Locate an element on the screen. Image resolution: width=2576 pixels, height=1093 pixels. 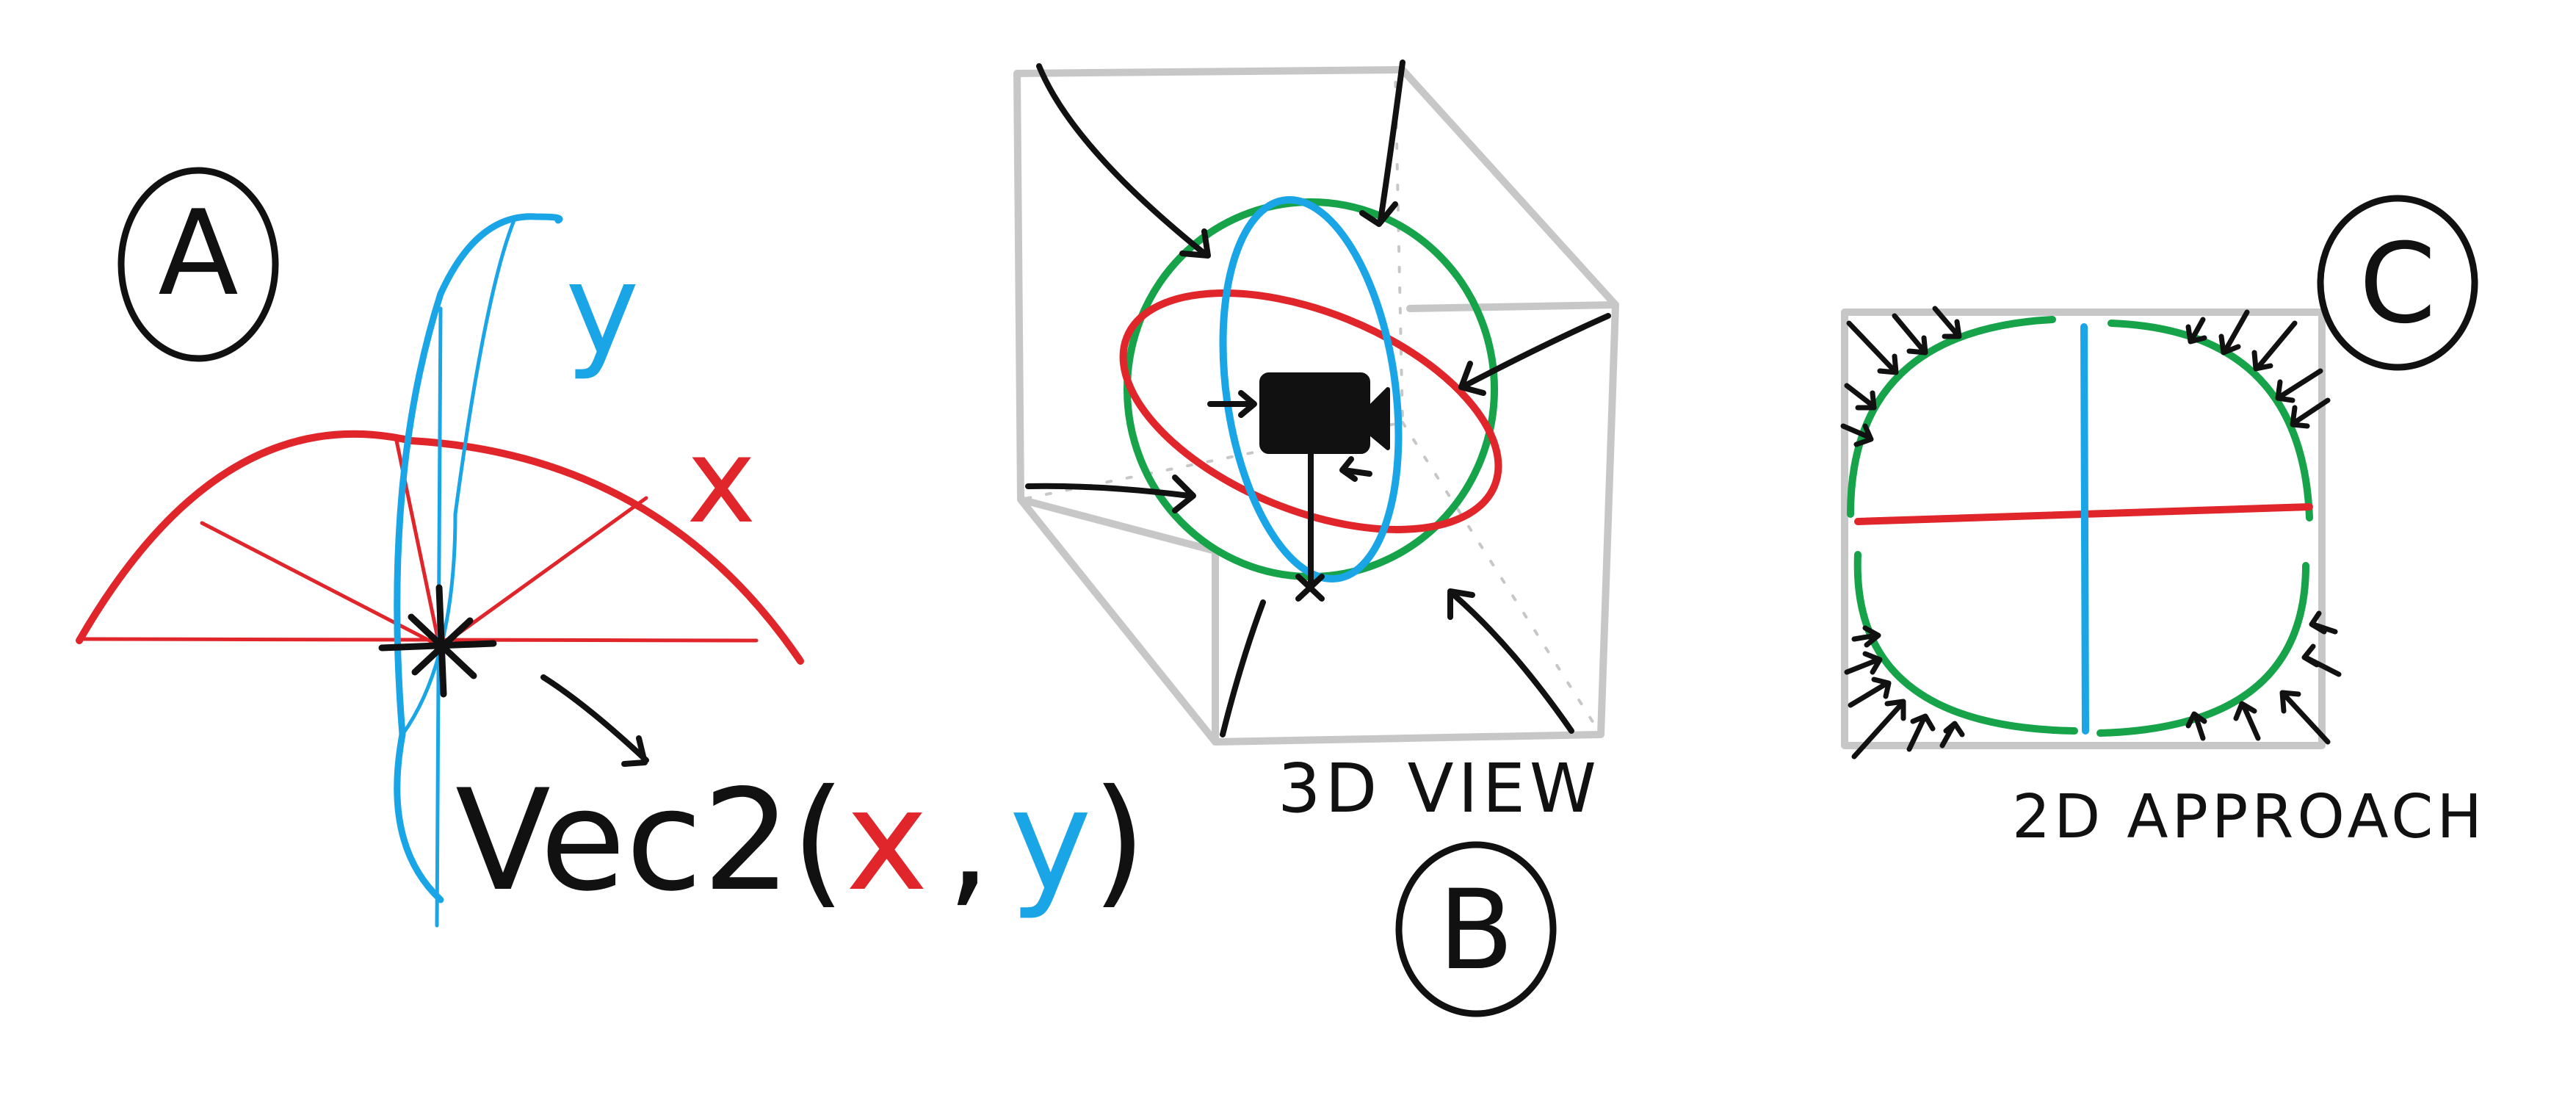
arrow-tl-3-icon is located at coordinates (1947, 322).